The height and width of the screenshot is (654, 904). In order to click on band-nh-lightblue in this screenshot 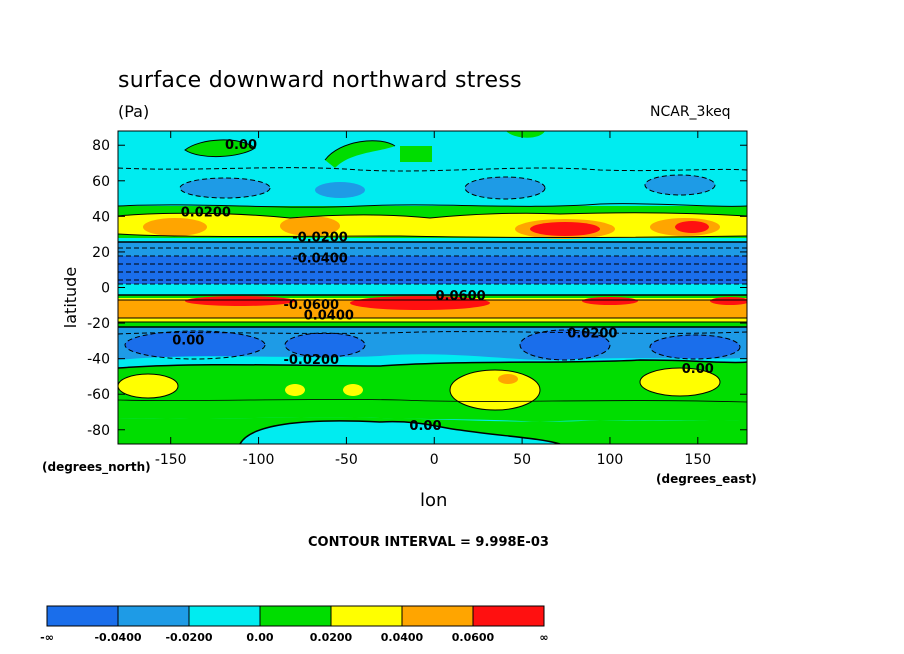, I will do `click(432, 250)`.